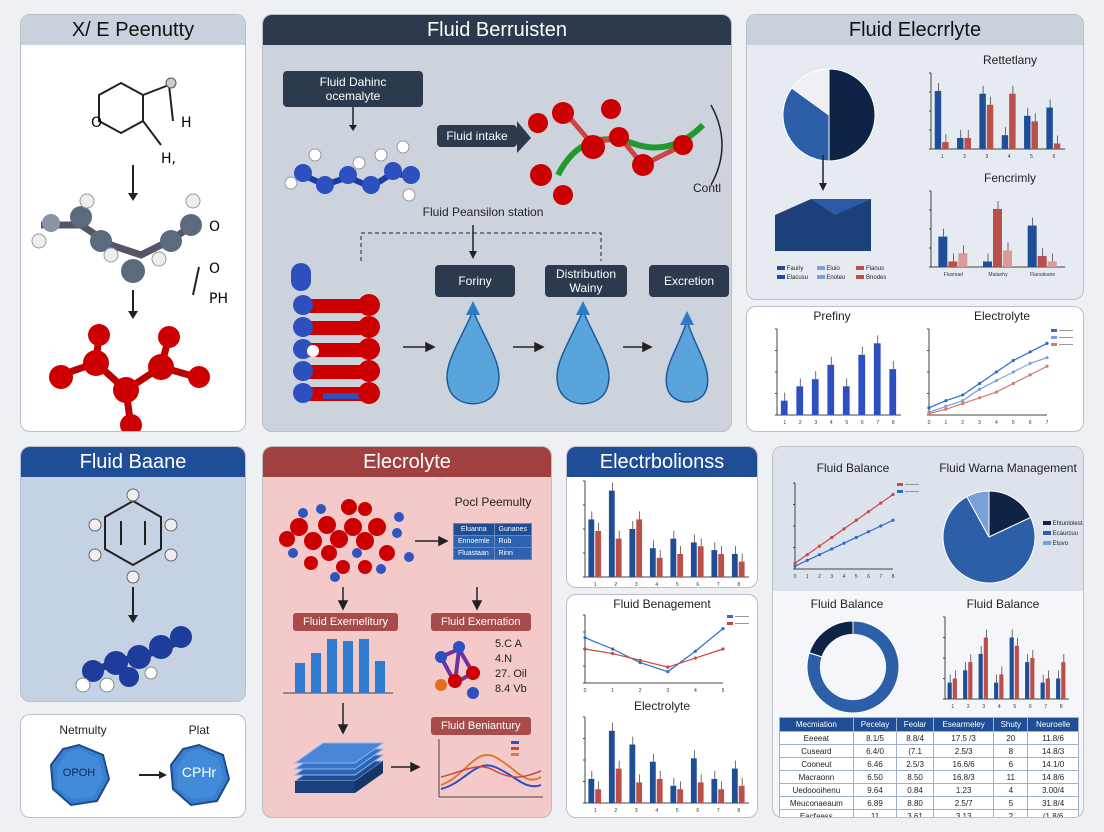 The height and width of the screenshot is (832, 1104). Describe the element at coordinates (963, 738) in the screenshot. I see `table-cell: 17.5 /3` at that location.